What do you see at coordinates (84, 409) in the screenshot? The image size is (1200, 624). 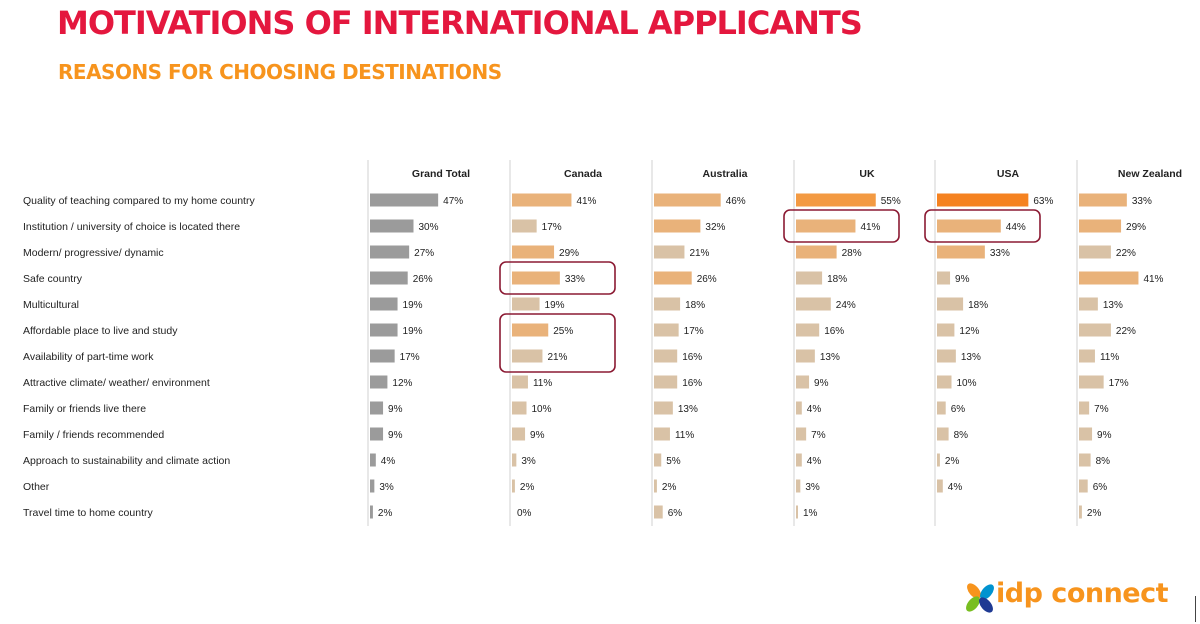 I see `row-label-family-or-friends-live-there: Family or friends live there` at bounding box center [84, 409].